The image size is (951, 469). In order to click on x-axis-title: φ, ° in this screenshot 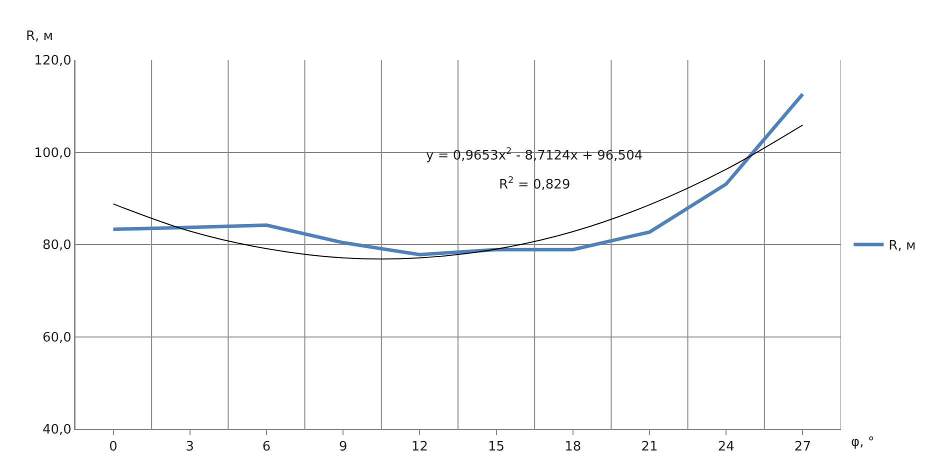, I will do `click(862, 442)`.